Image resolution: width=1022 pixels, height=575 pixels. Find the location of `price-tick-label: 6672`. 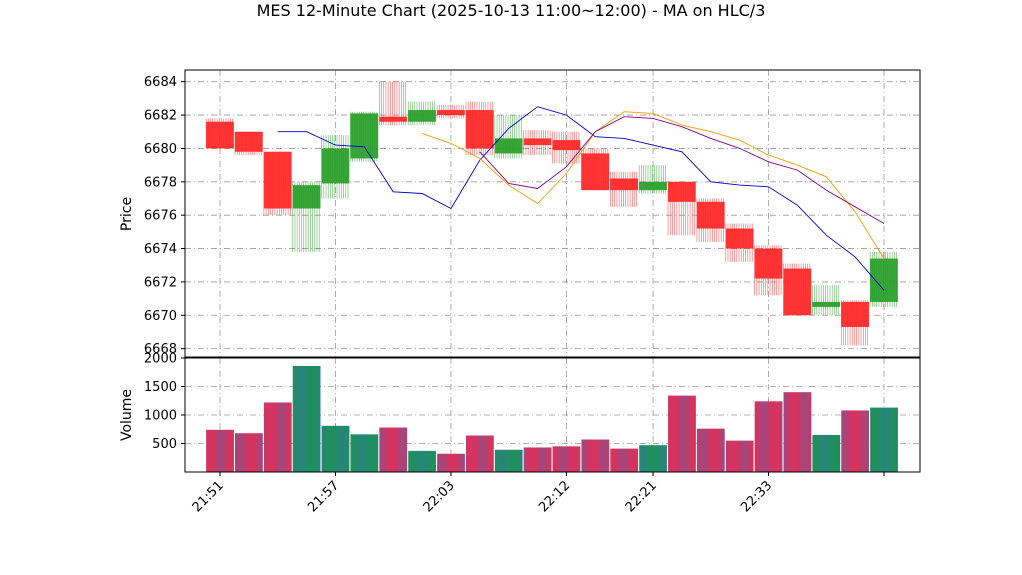

price-tick-label: 6672 is located at coordinates (160, 282).